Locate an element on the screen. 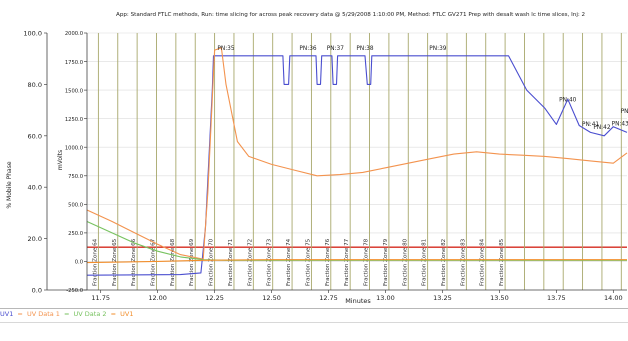  right-tick-label: -250.0 is located at coordinates (74, 291).